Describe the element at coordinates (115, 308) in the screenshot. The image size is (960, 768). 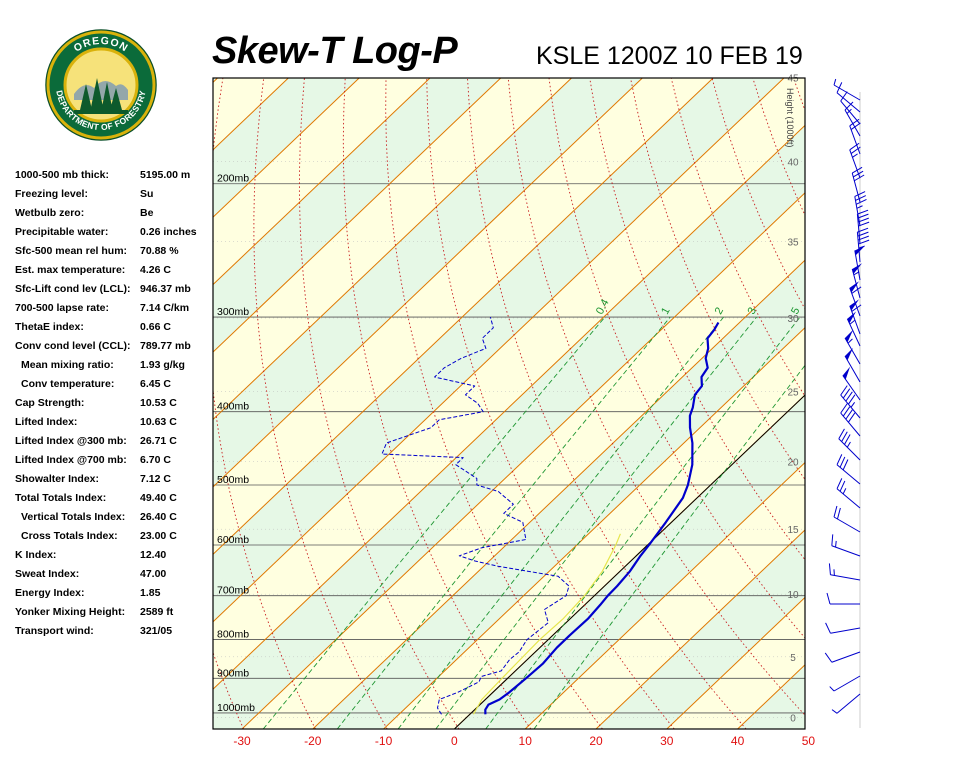
I see `index-row: 700-500 lapse rate: 7.14 C/km` at that location.